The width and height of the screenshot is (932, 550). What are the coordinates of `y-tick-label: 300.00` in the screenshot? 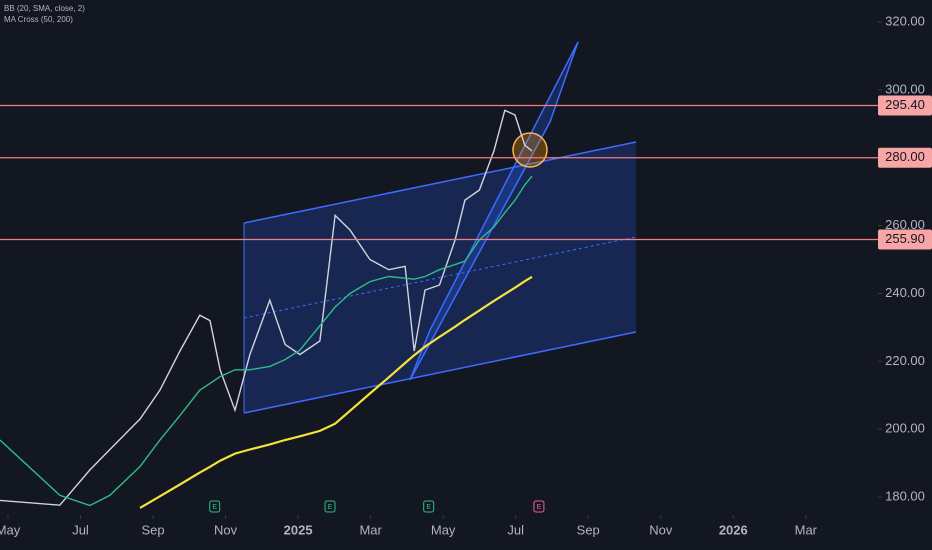 It's located at (905, 88).